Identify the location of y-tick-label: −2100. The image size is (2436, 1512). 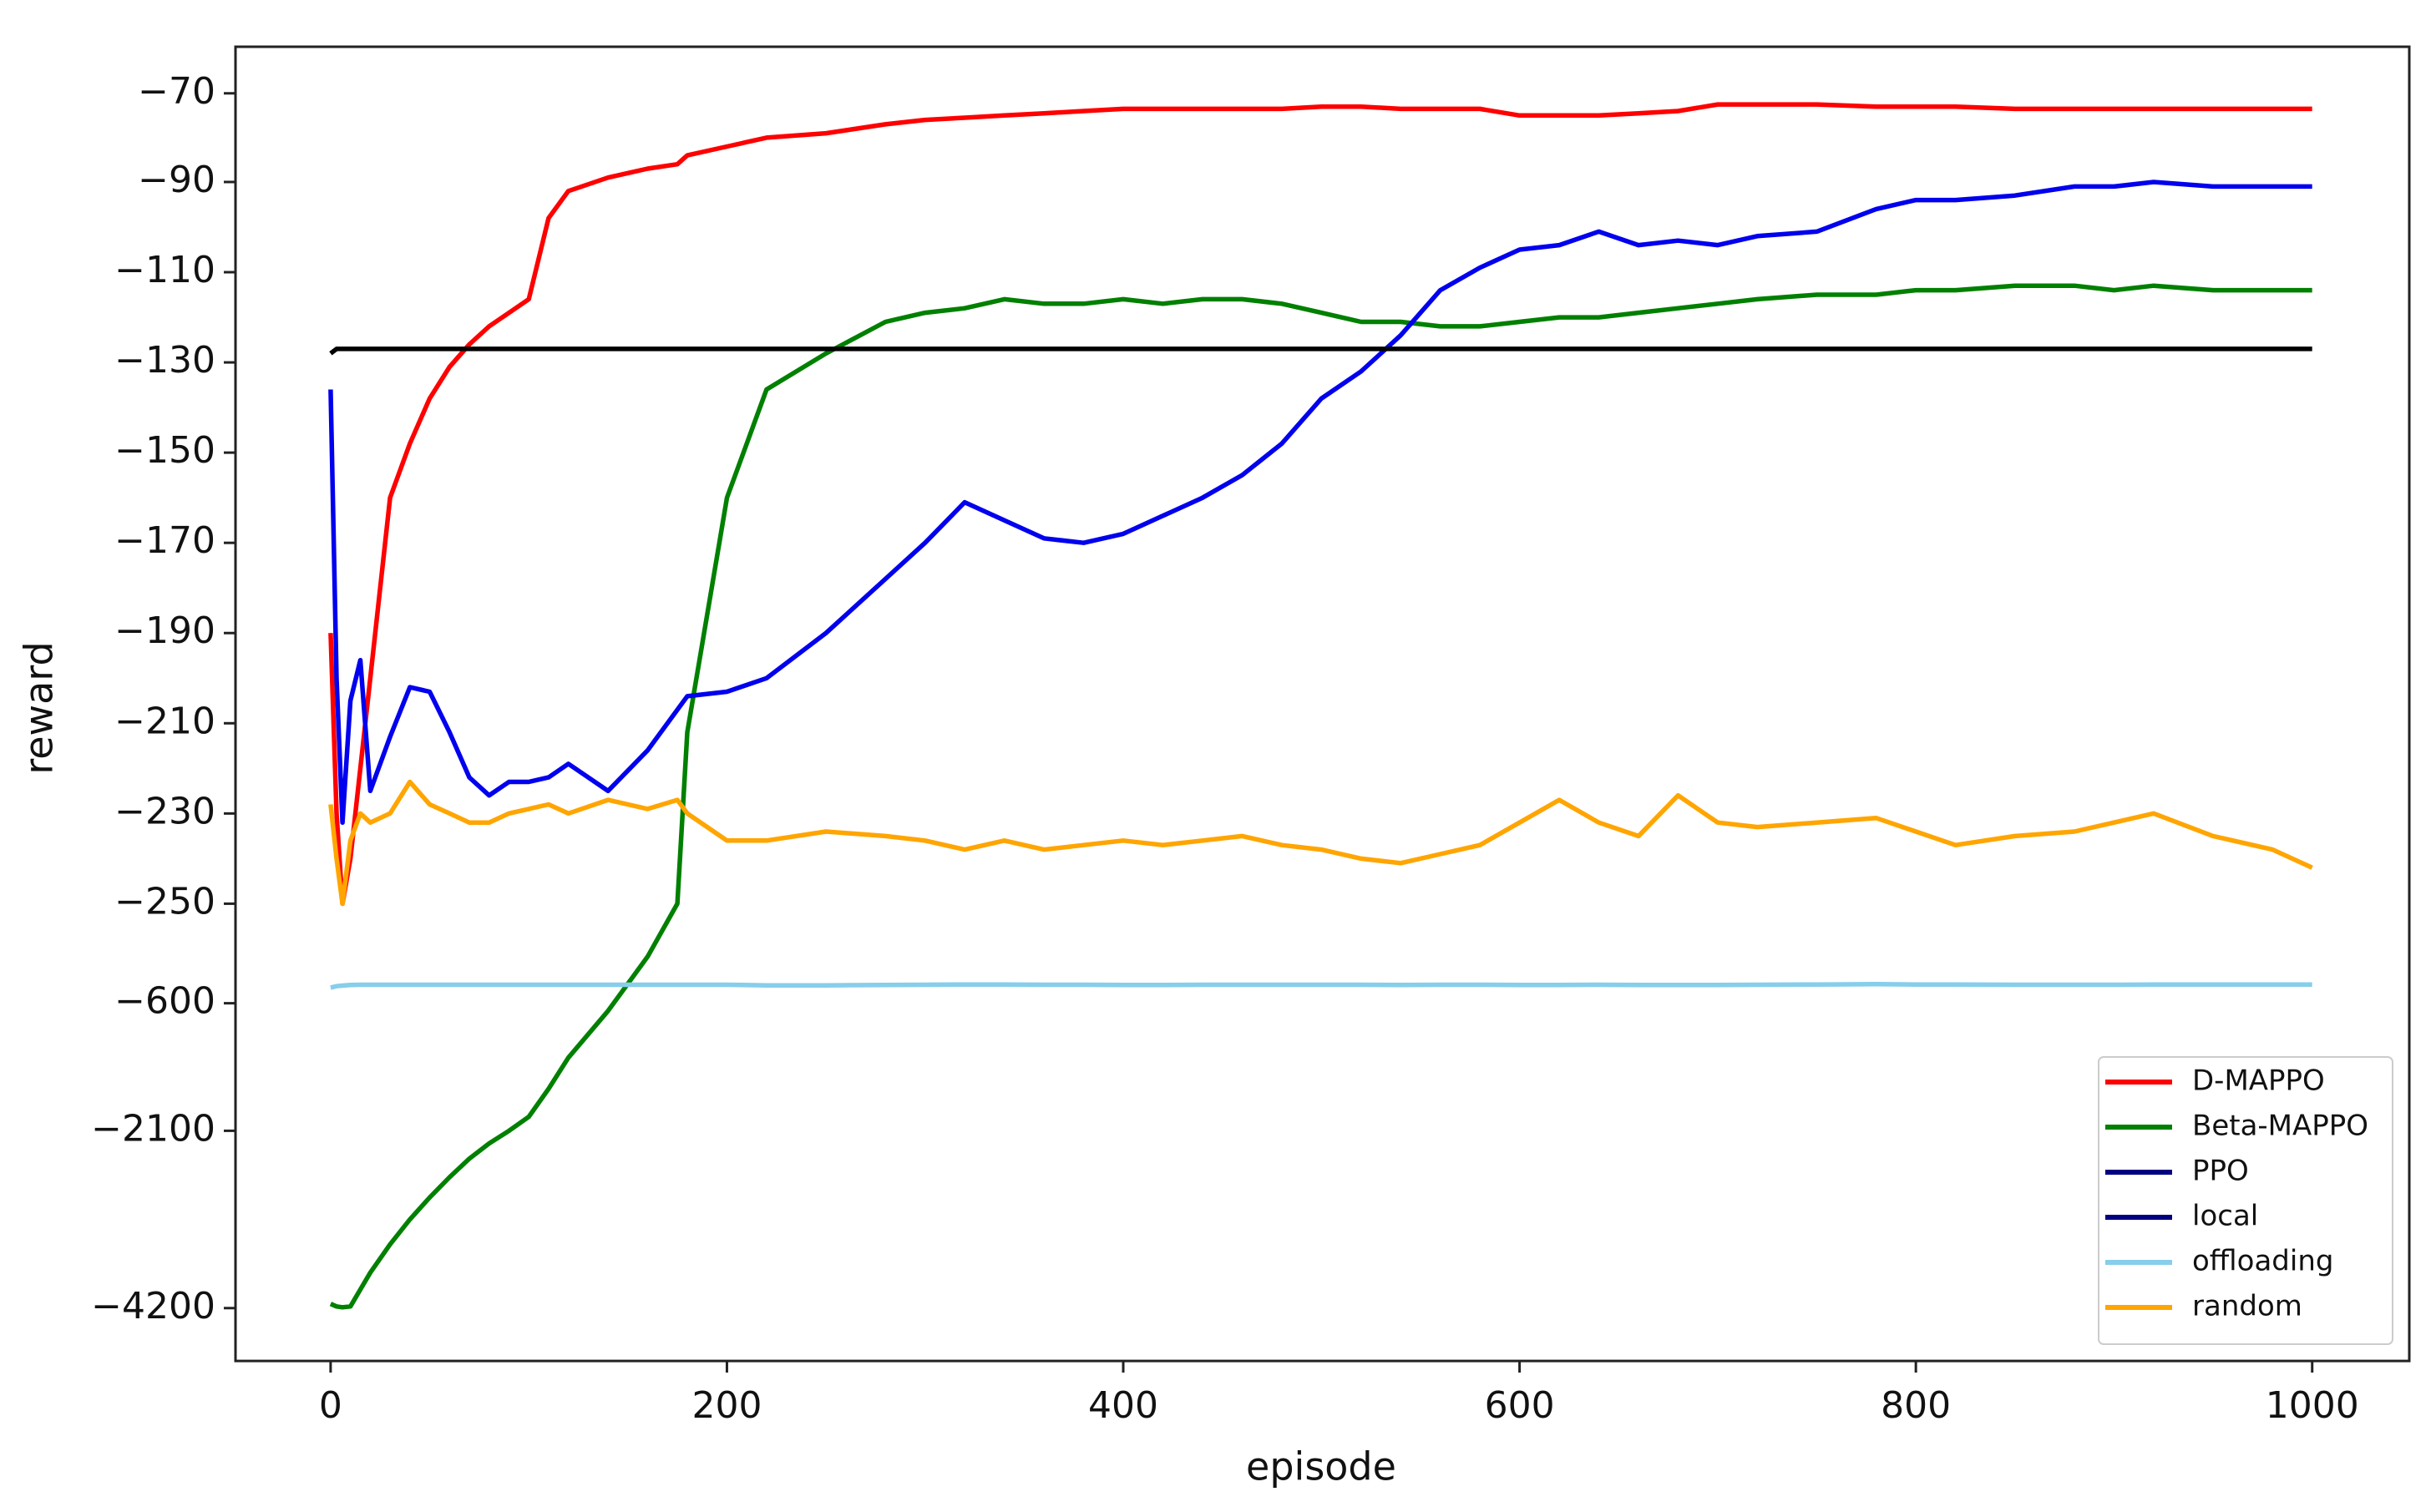
(153, 1129).